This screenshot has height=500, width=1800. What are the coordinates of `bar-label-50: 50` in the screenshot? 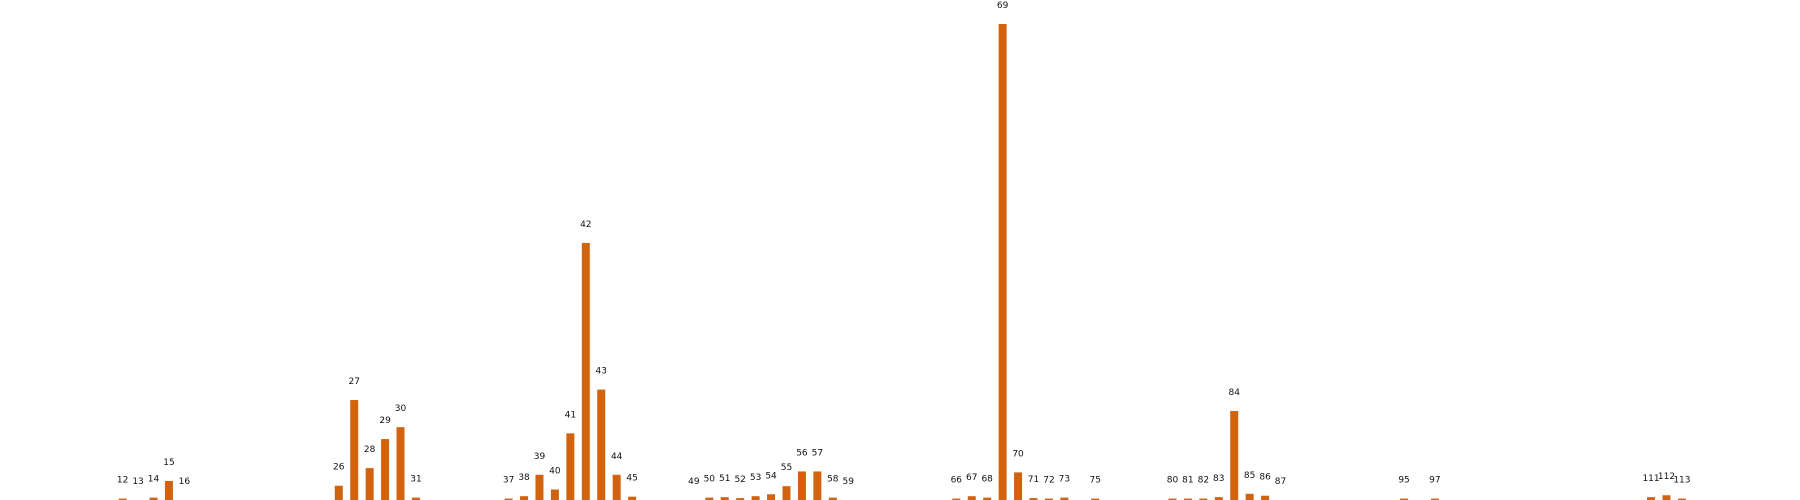 It's located at (710, 480).